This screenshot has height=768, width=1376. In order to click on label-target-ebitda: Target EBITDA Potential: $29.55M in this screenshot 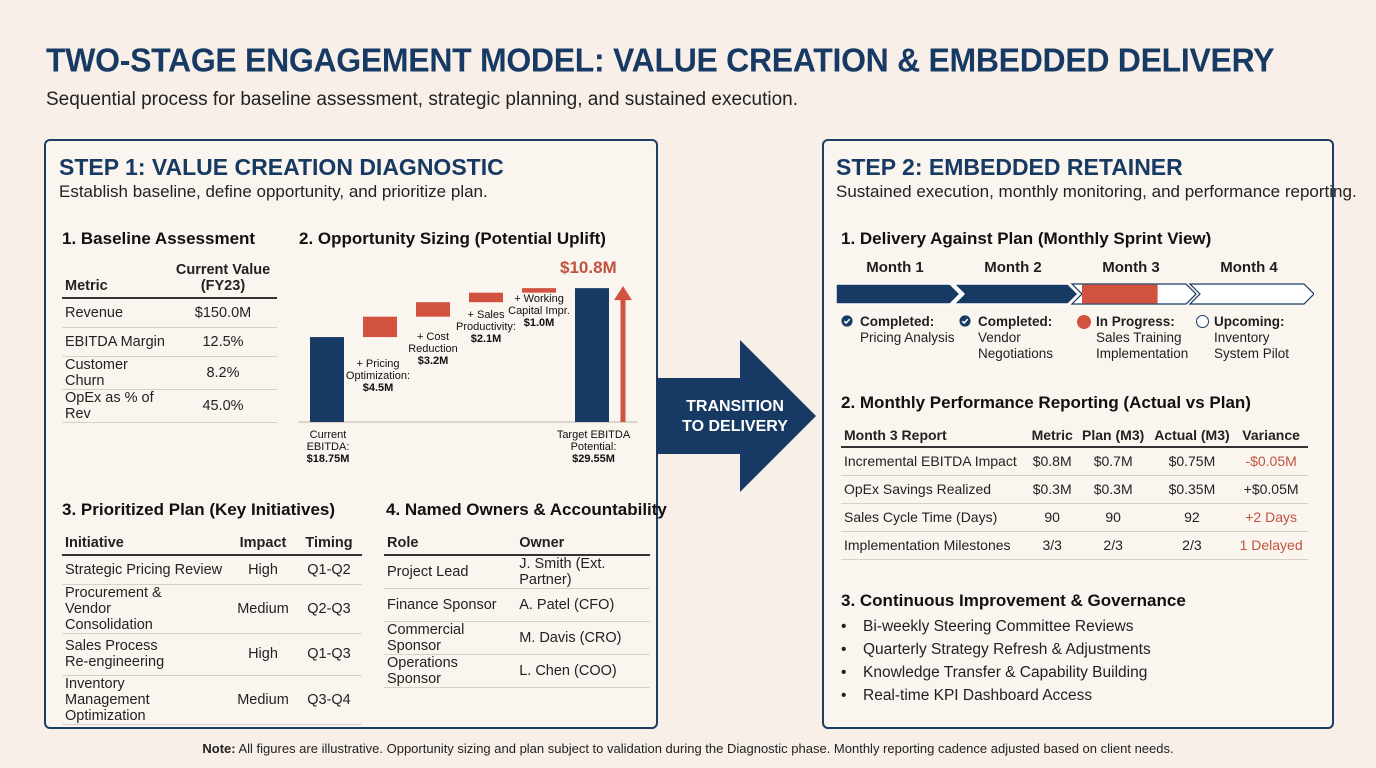, I will do `click(593, 447)`.